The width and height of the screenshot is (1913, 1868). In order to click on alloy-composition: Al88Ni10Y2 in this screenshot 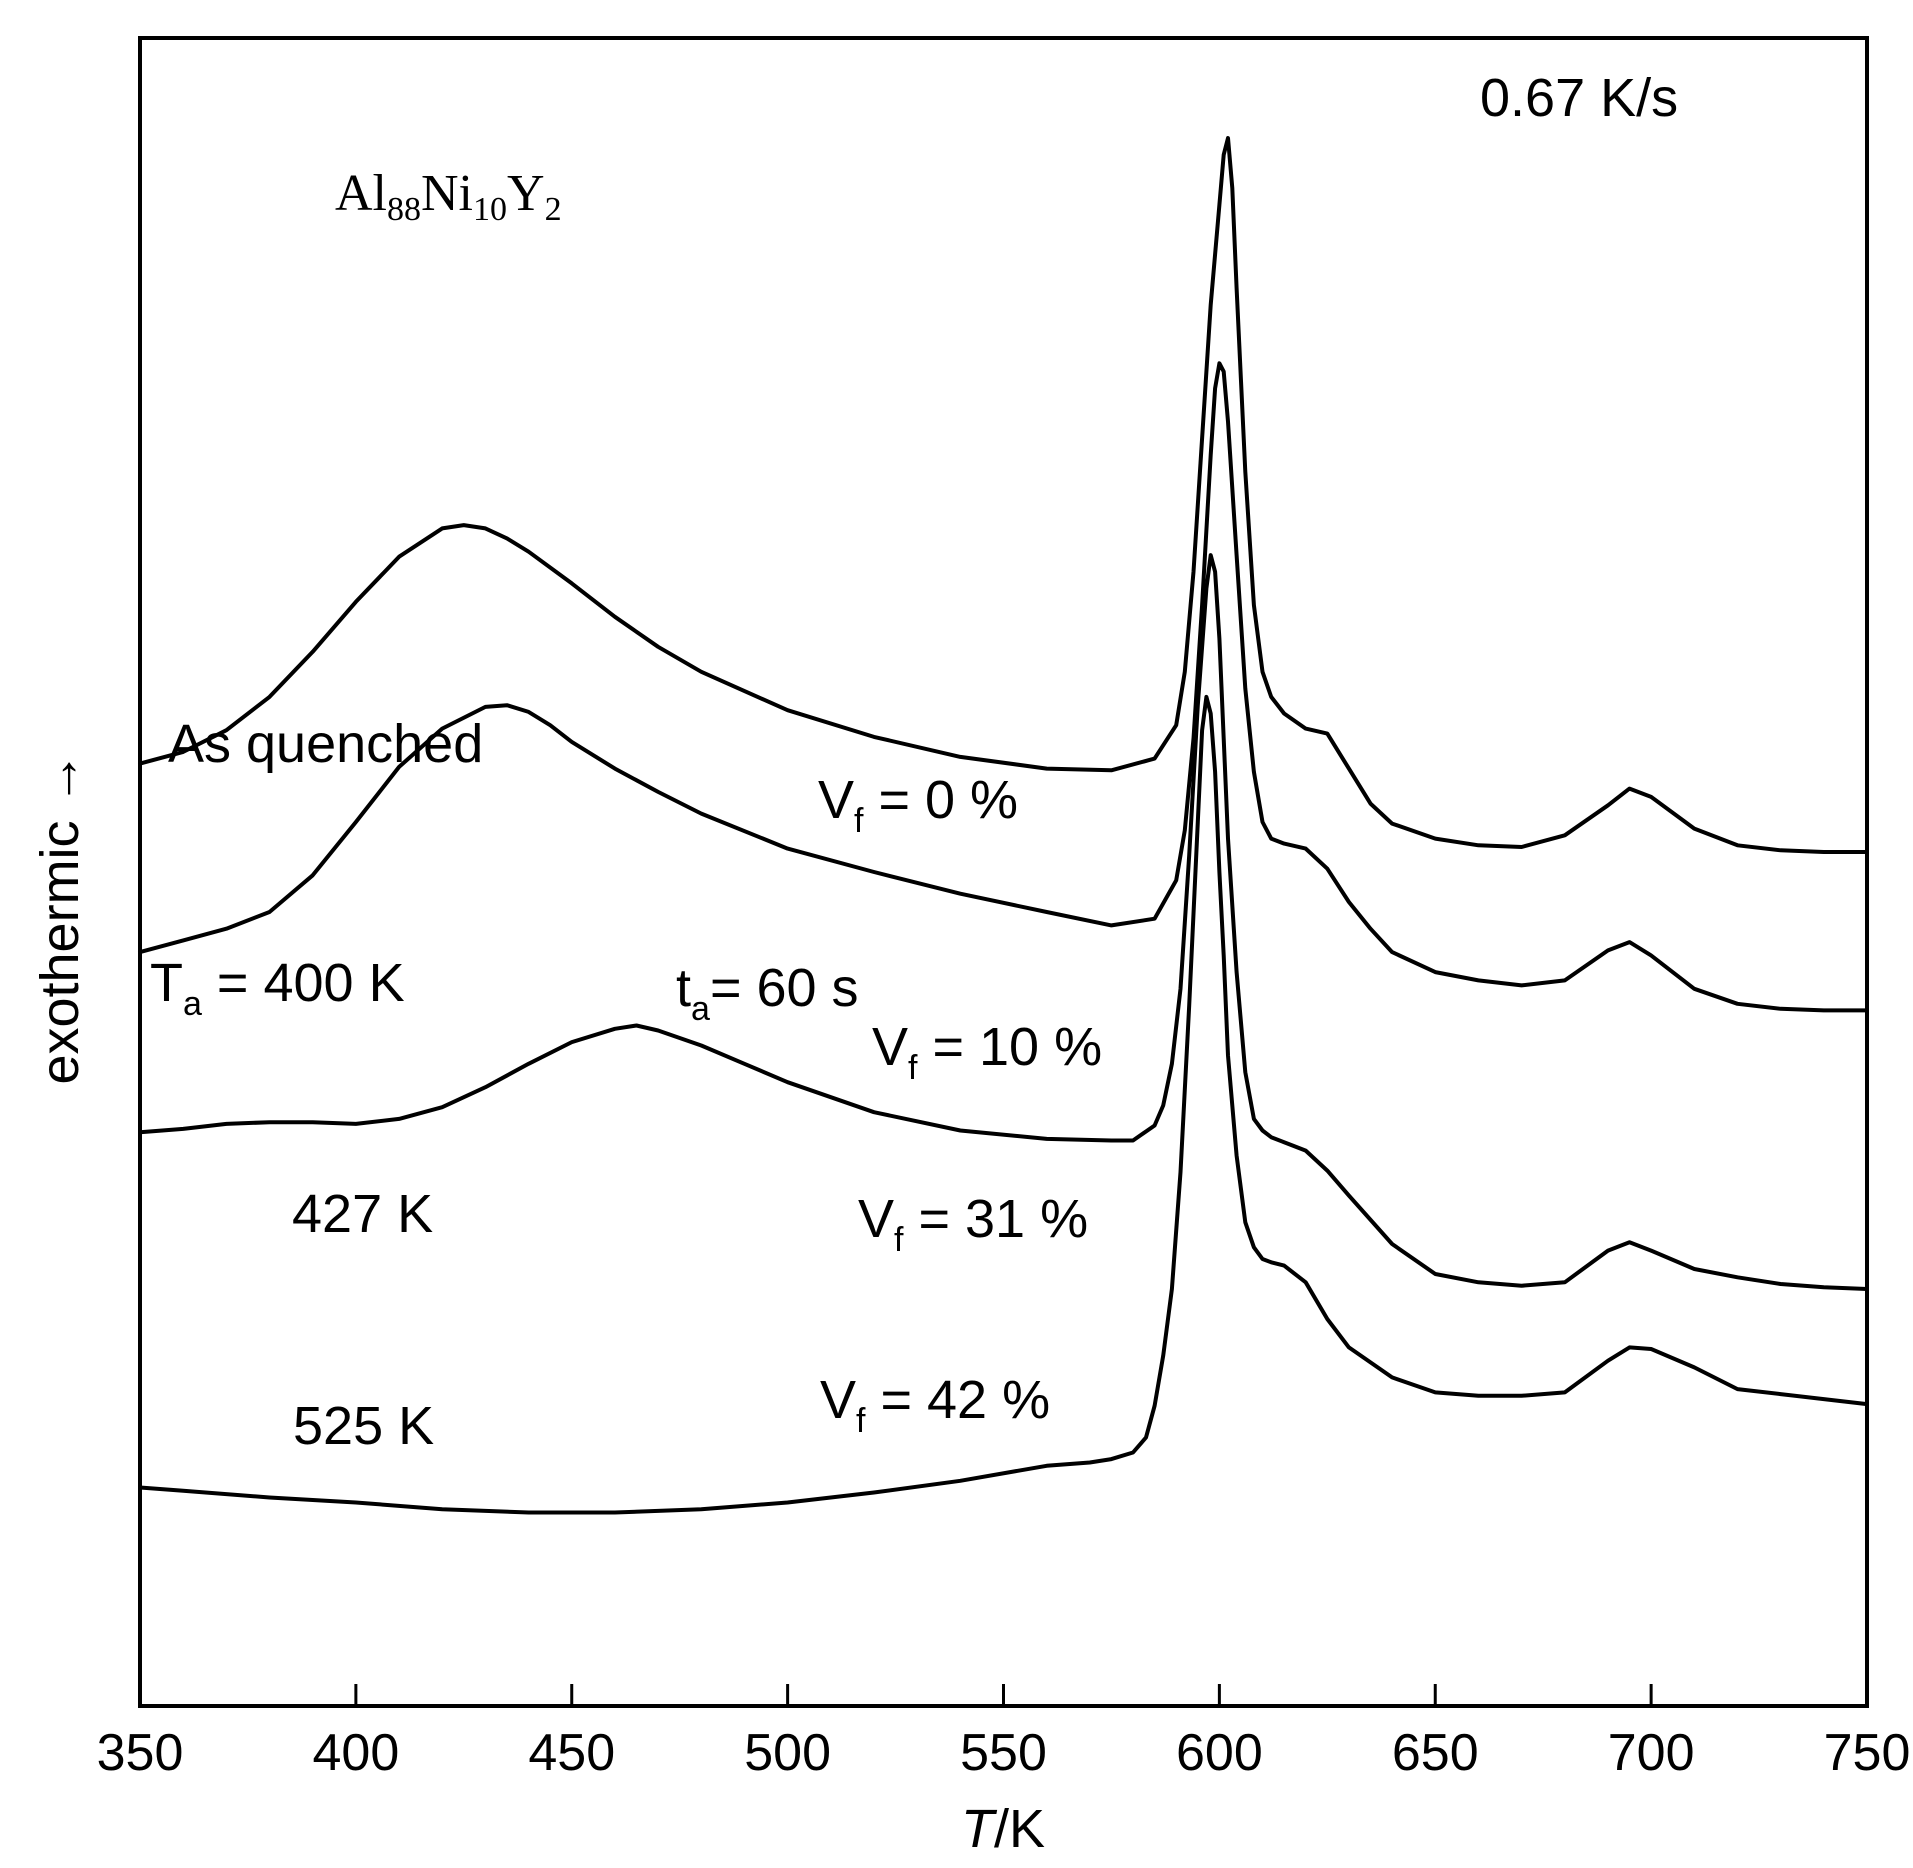, I will do `click(448, 196)`.